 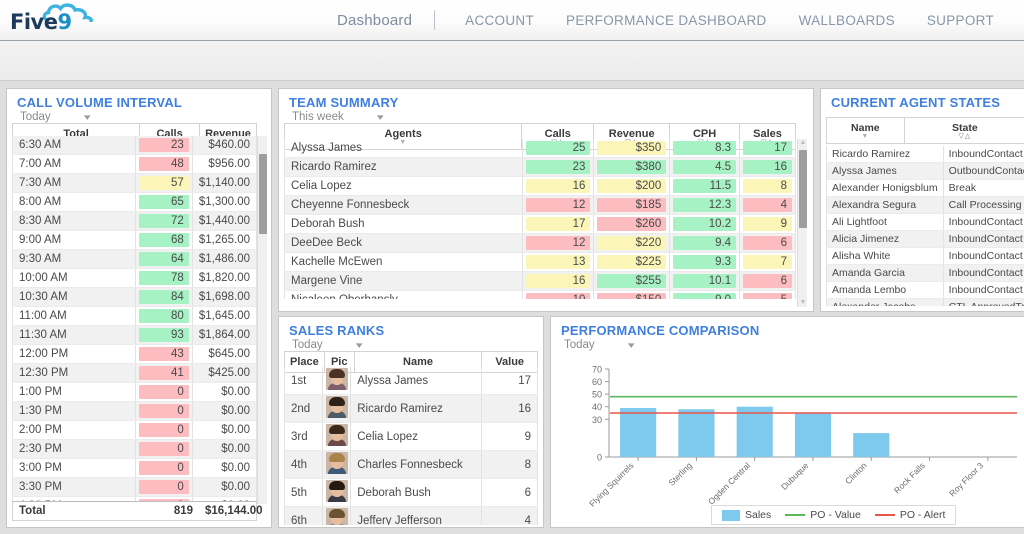 I want to click on table-row: Ricardo Ramirez InboundContact, so click(x=925, y=154).